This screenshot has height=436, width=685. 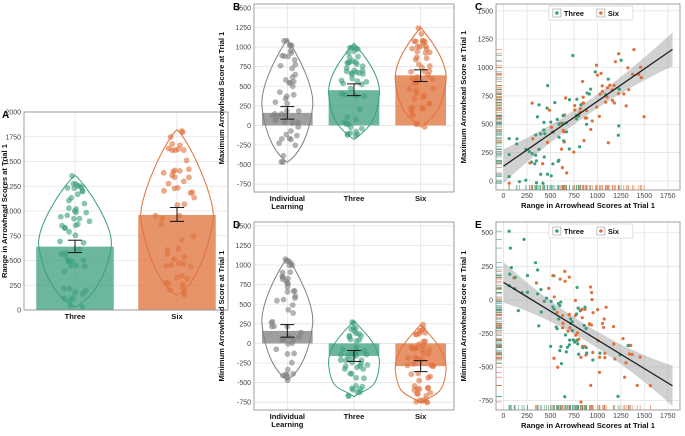 What do you see at coordinates (243, 246) in the screenshot?
I see `y-tick-label: 1250` at bounding box center [243, 246].